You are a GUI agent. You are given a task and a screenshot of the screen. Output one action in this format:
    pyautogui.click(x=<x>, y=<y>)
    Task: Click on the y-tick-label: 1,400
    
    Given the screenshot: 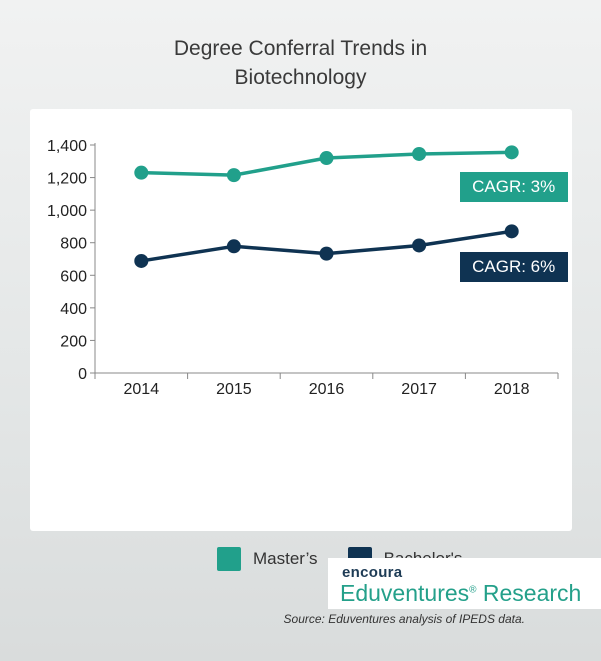 What is the action you would take?
    pyautogui.click(x=67, y=146)
    